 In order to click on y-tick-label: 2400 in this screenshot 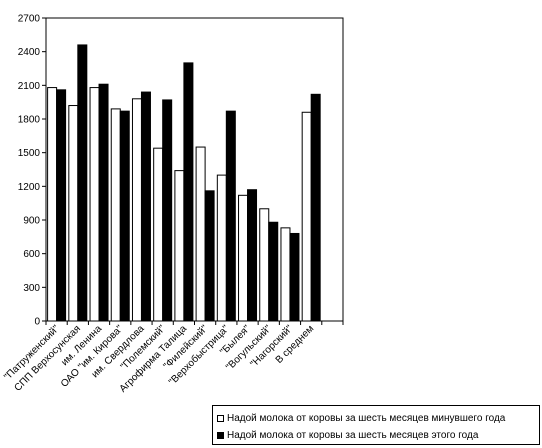, I will do `click(29, 52)`.